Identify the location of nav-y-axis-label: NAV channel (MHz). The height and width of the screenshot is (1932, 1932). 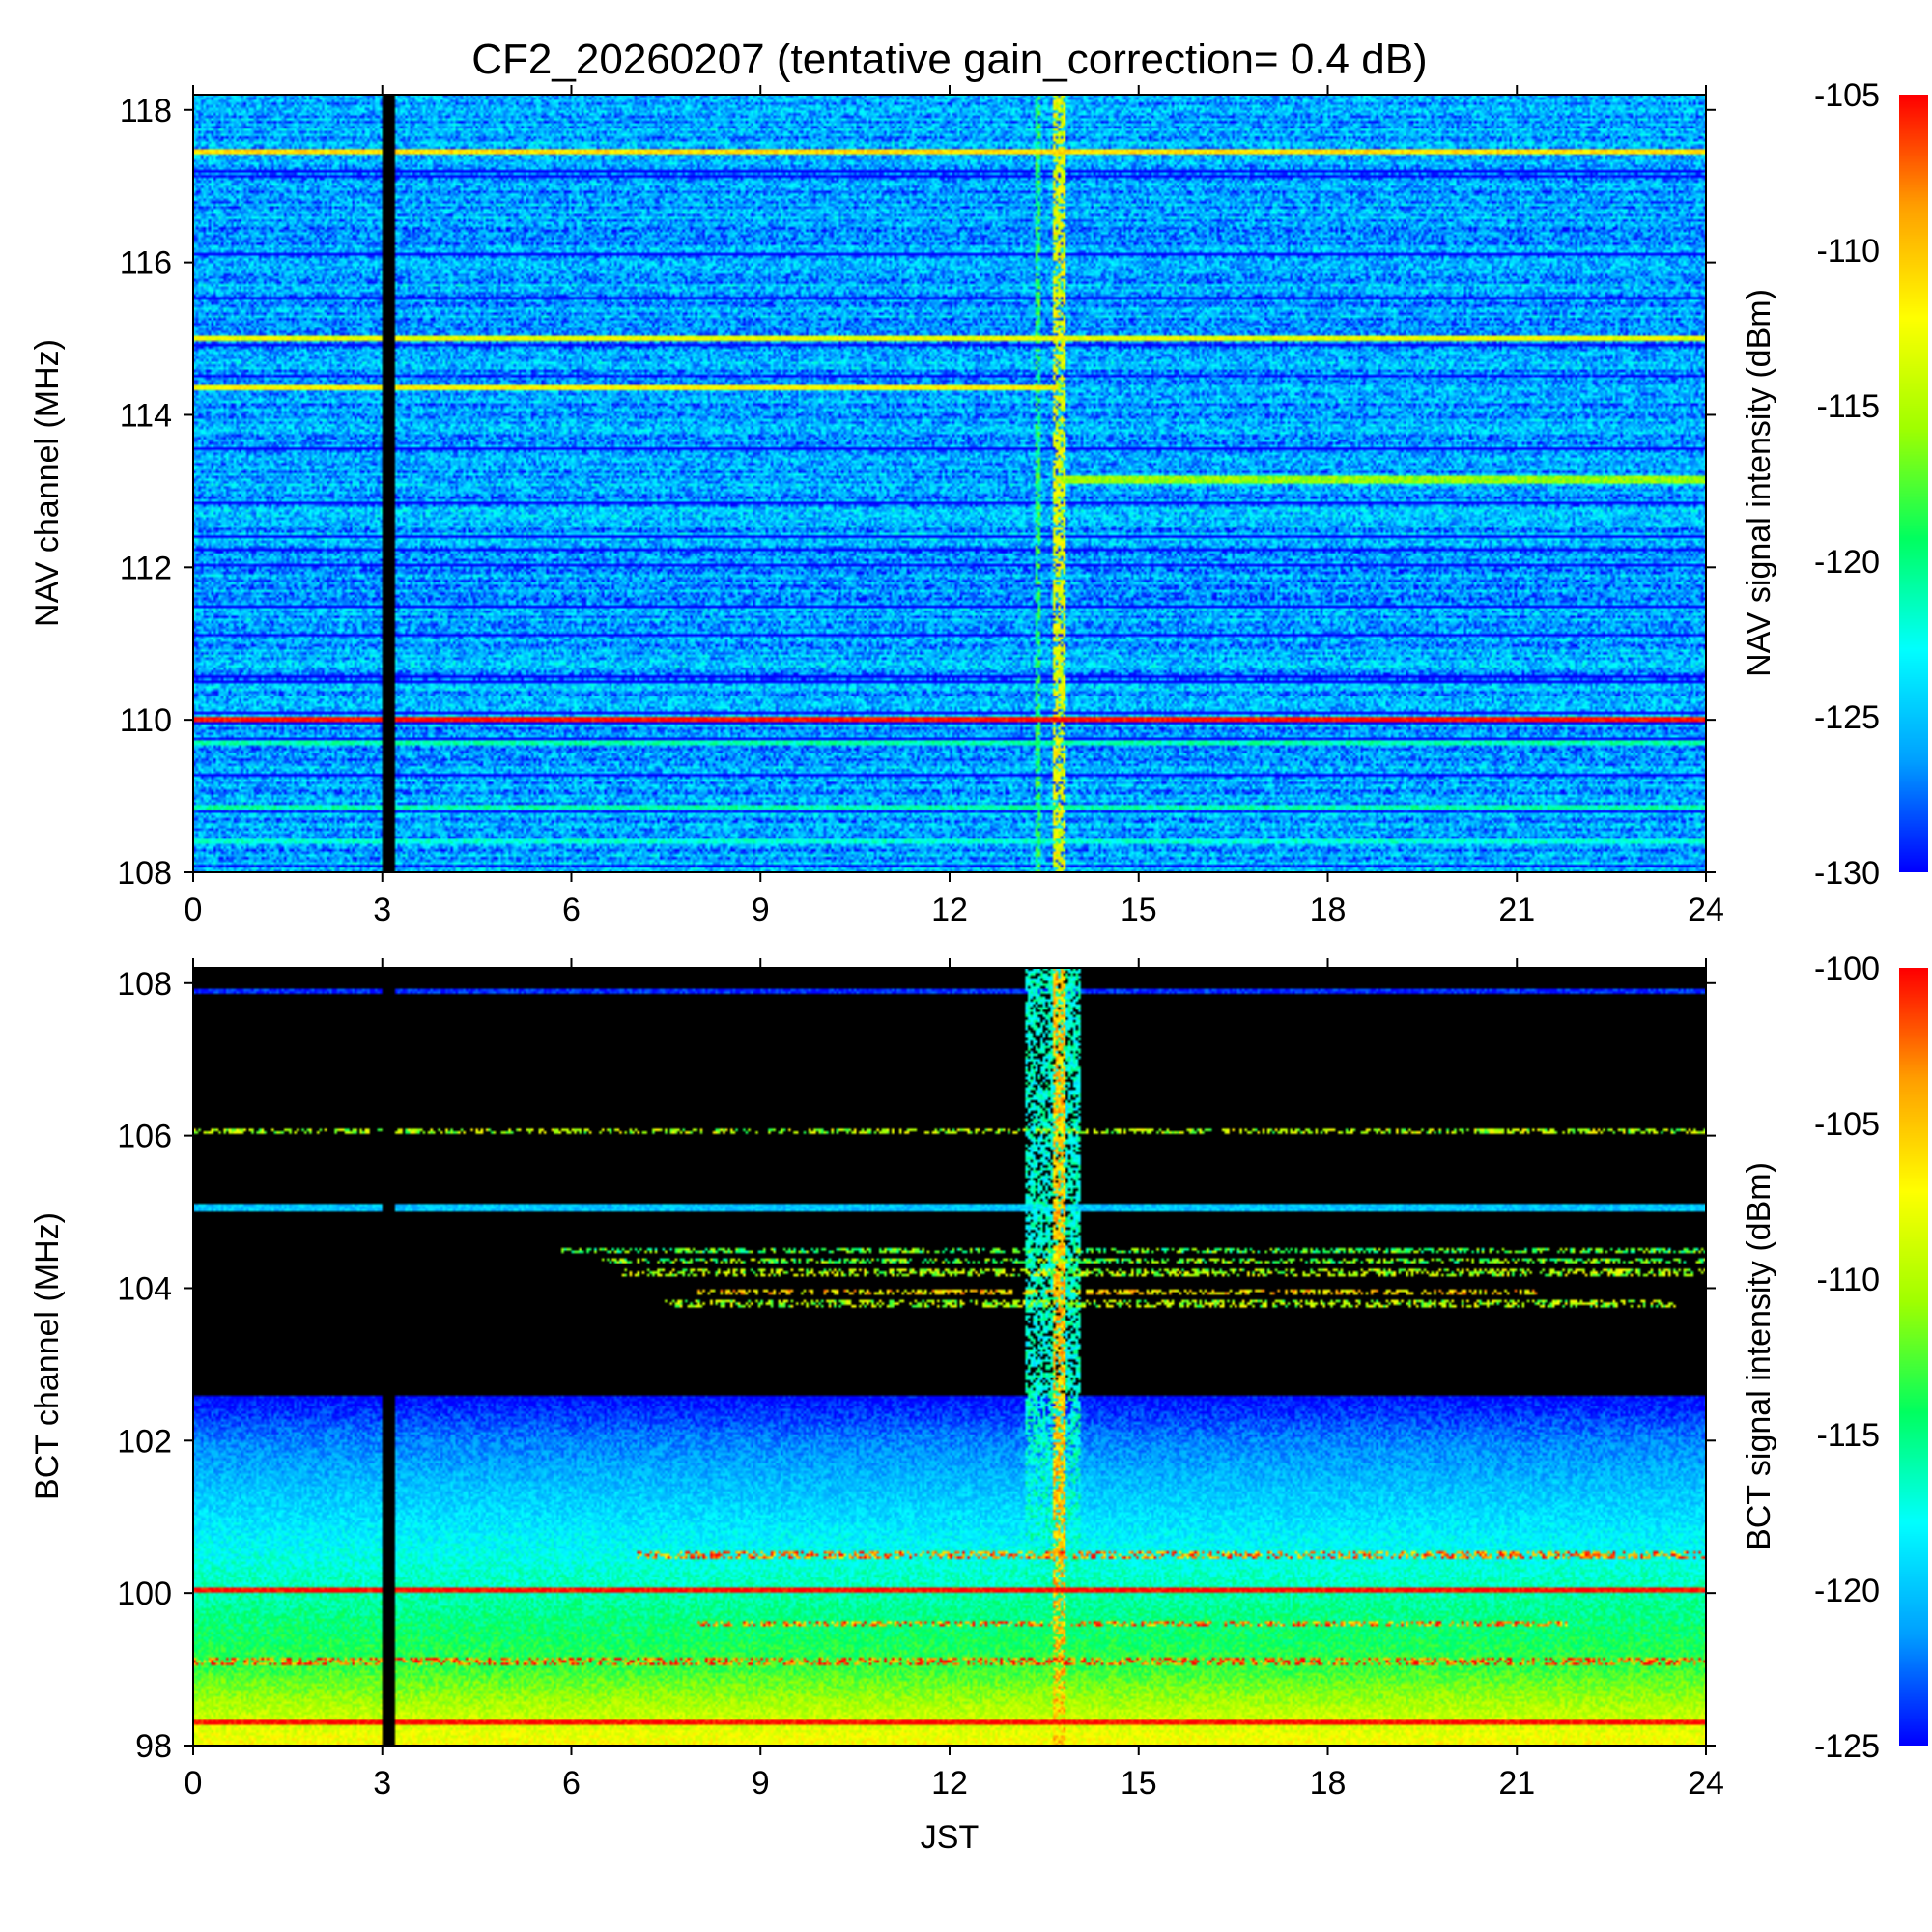
(47, 483).